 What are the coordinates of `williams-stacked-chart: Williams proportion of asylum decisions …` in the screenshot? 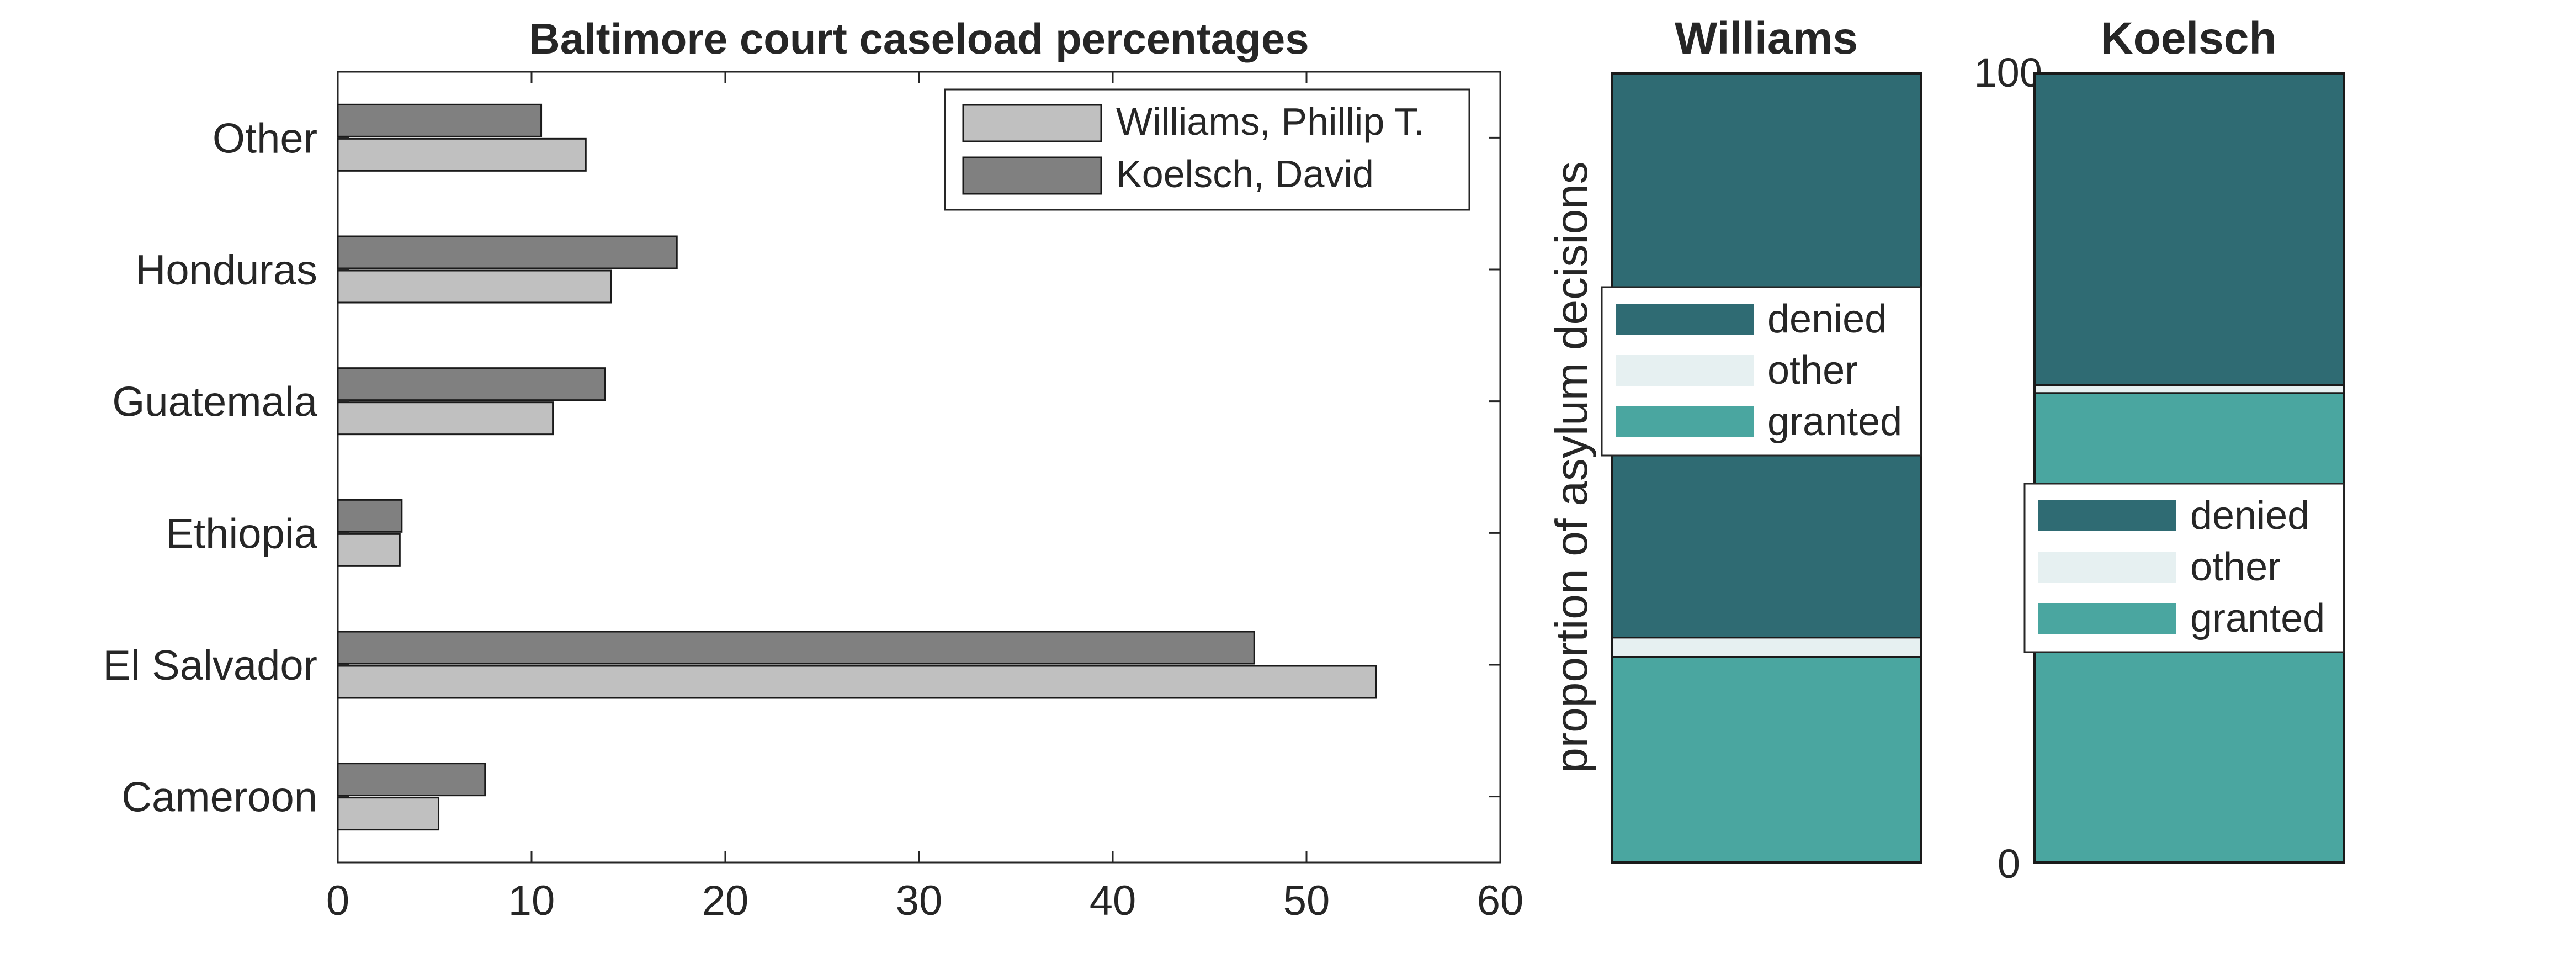 It's located at (1734, 439).